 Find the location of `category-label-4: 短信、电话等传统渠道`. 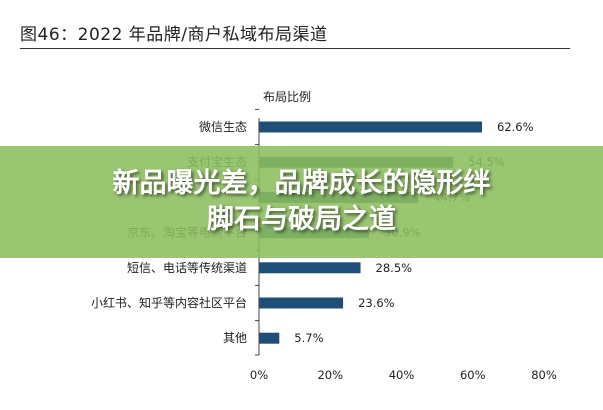

category-label-4: 短信、电话等传统渠道 is located at coordinates (187, 267).